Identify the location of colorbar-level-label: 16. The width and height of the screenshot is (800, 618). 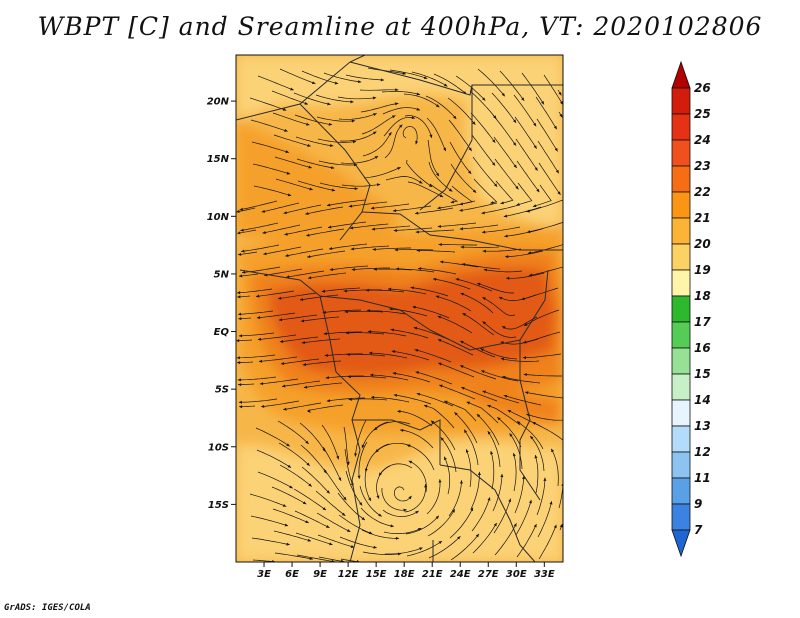
(702, 348).